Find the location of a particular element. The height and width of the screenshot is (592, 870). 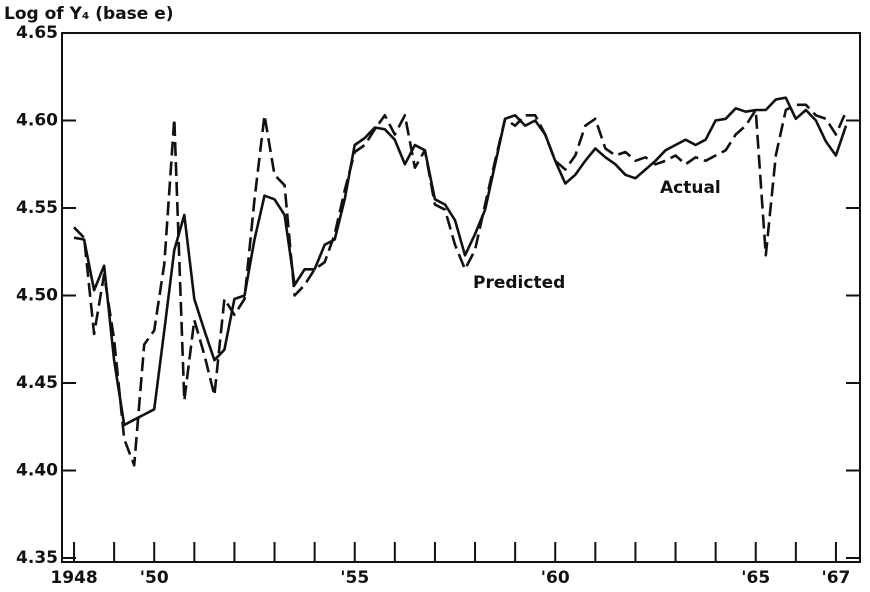

y-tick-label: 4.55 is located at coordinates (37, 208).